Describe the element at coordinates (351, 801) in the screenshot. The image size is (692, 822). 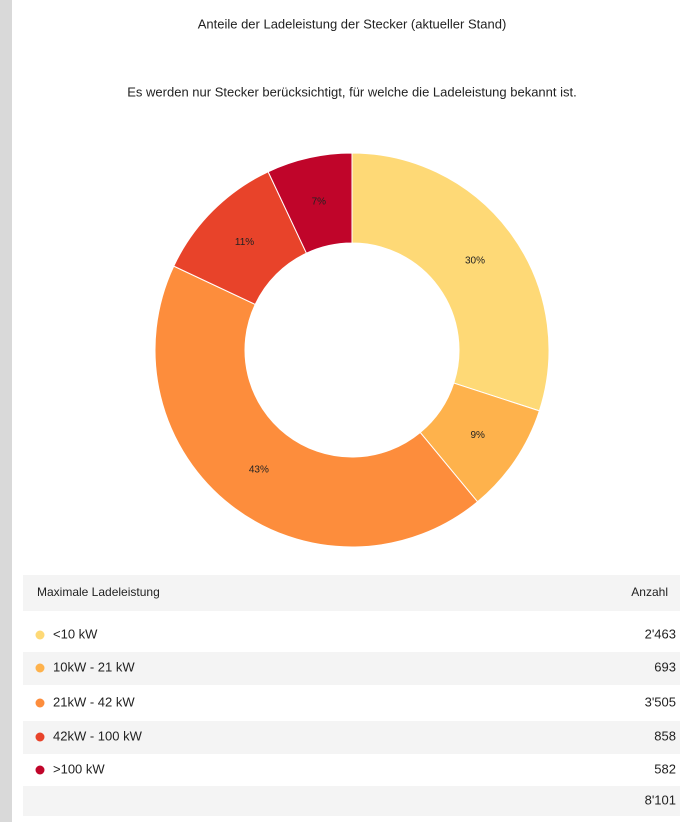
I see `total-bg` at that location.